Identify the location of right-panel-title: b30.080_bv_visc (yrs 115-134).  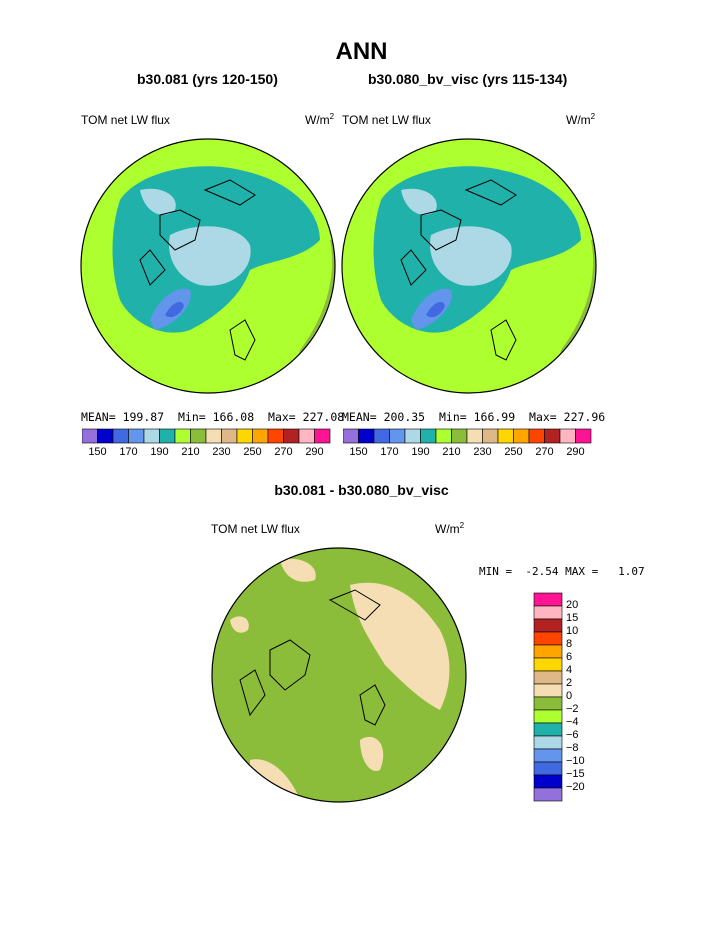
(468, 79).